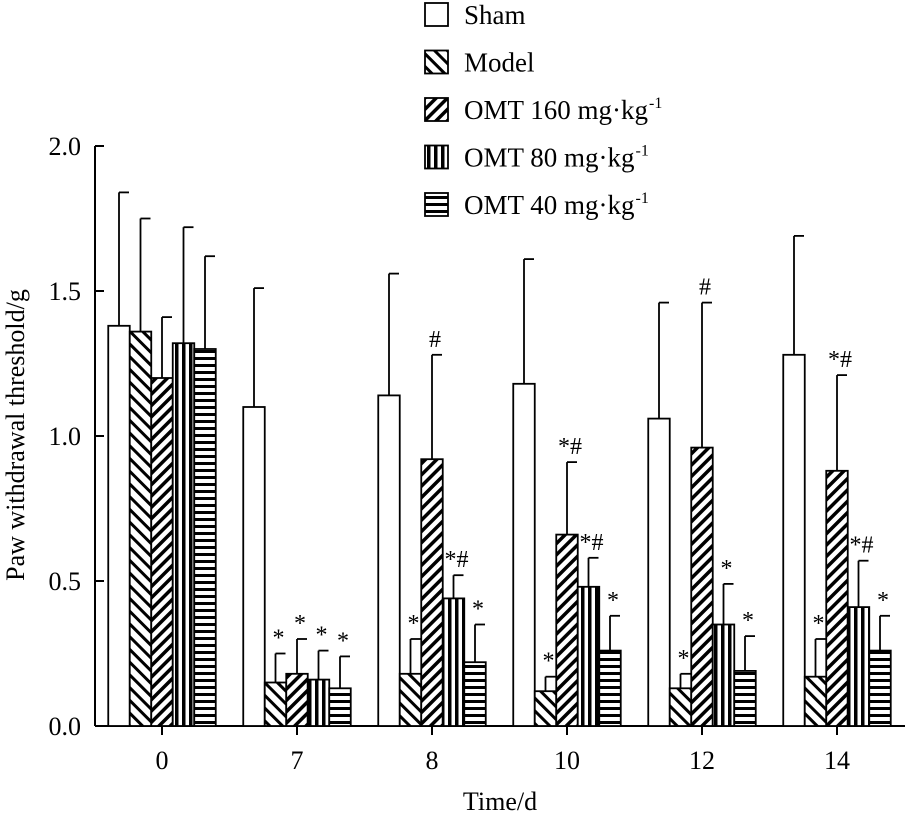  What do you see at coordinates (65, 726) in the screenshot?
I see `y-tick-label: 0.0` at bounding box center [65, 726].